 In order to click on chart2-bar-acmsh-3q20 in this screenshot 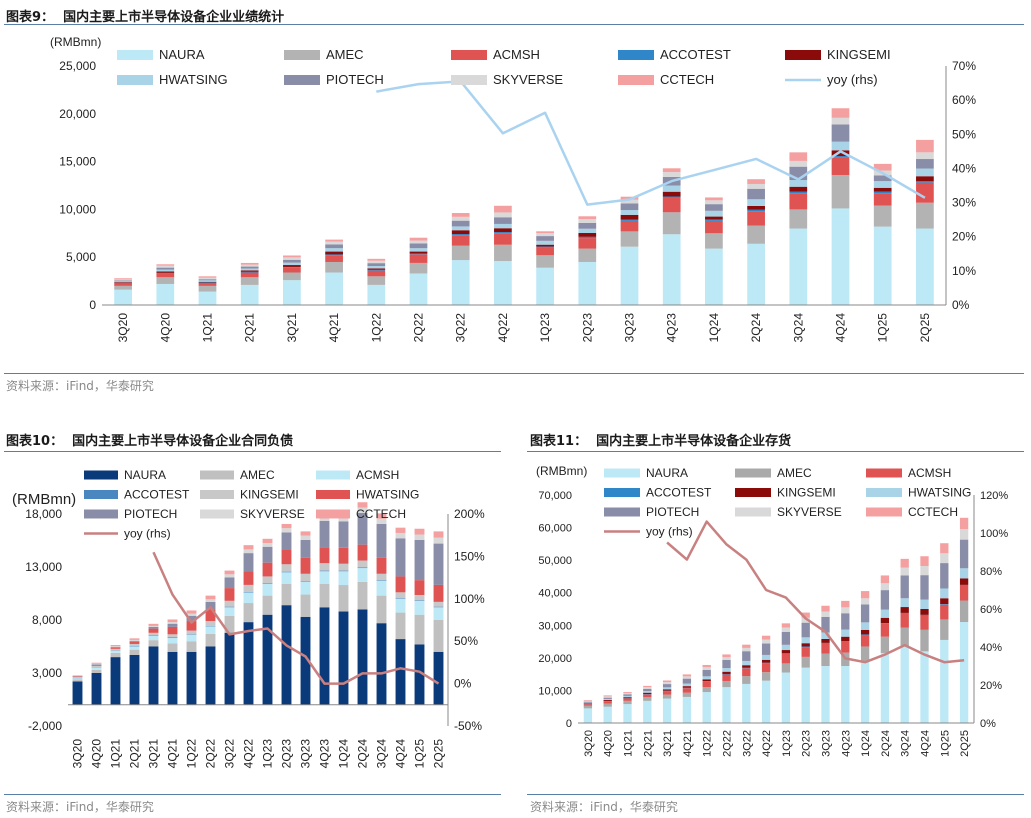, I will do `click(77, 679)`.